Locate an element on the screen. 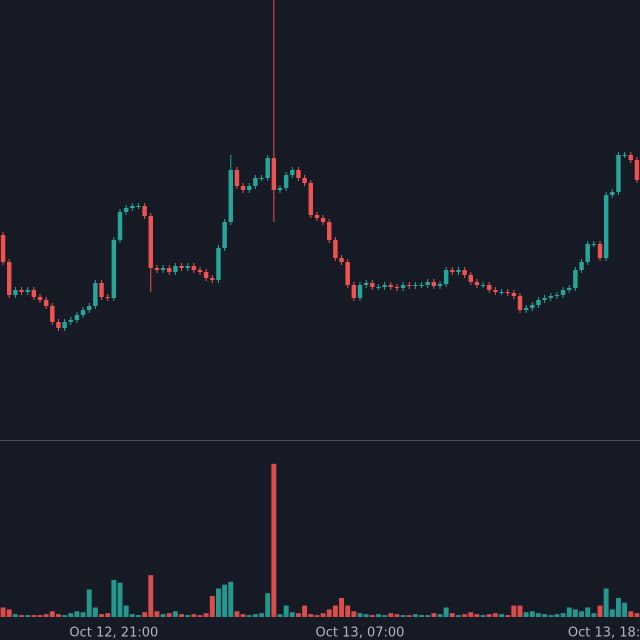 Image resolution: width=640 pixels, height=640 pixels. x-tick-label: Oct 13, 07:00 is located at coordinates (360, 633).